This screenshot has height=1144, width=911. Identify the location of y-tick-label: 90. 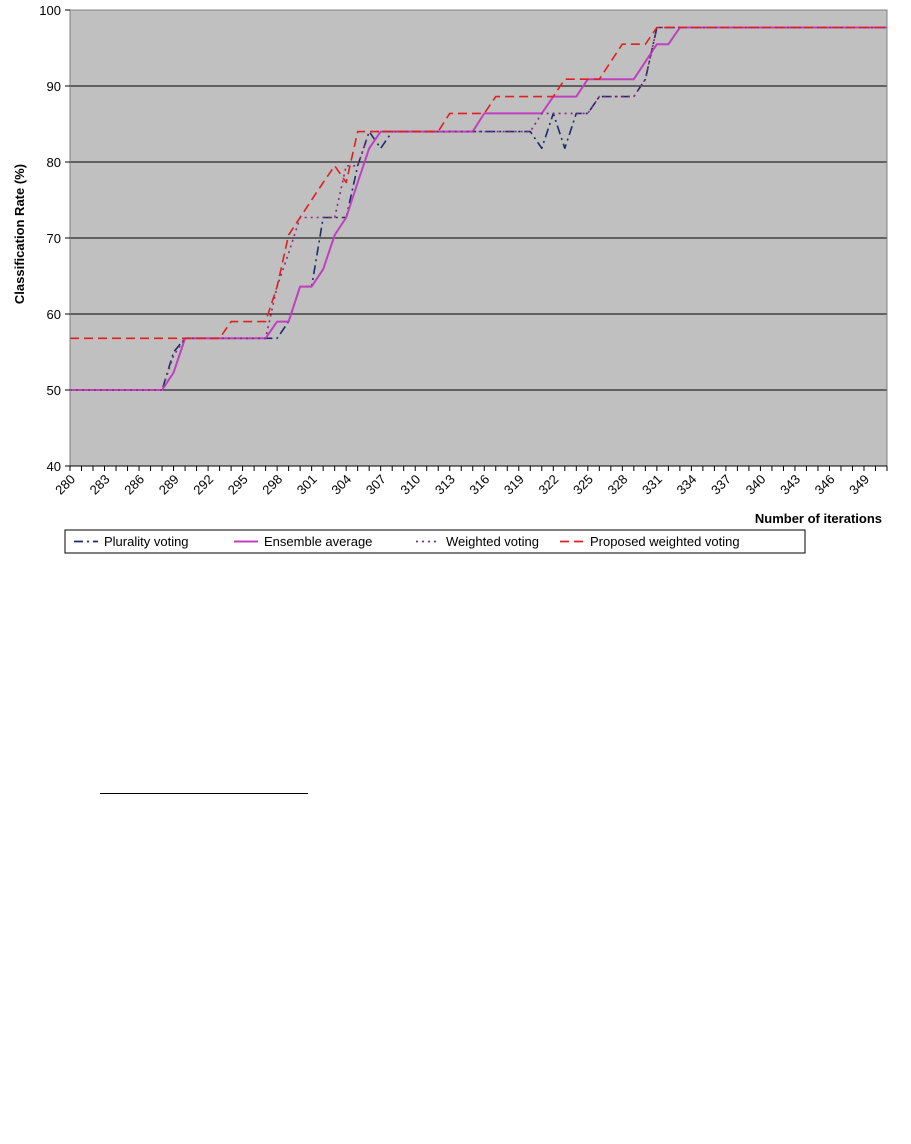
(54, 86).